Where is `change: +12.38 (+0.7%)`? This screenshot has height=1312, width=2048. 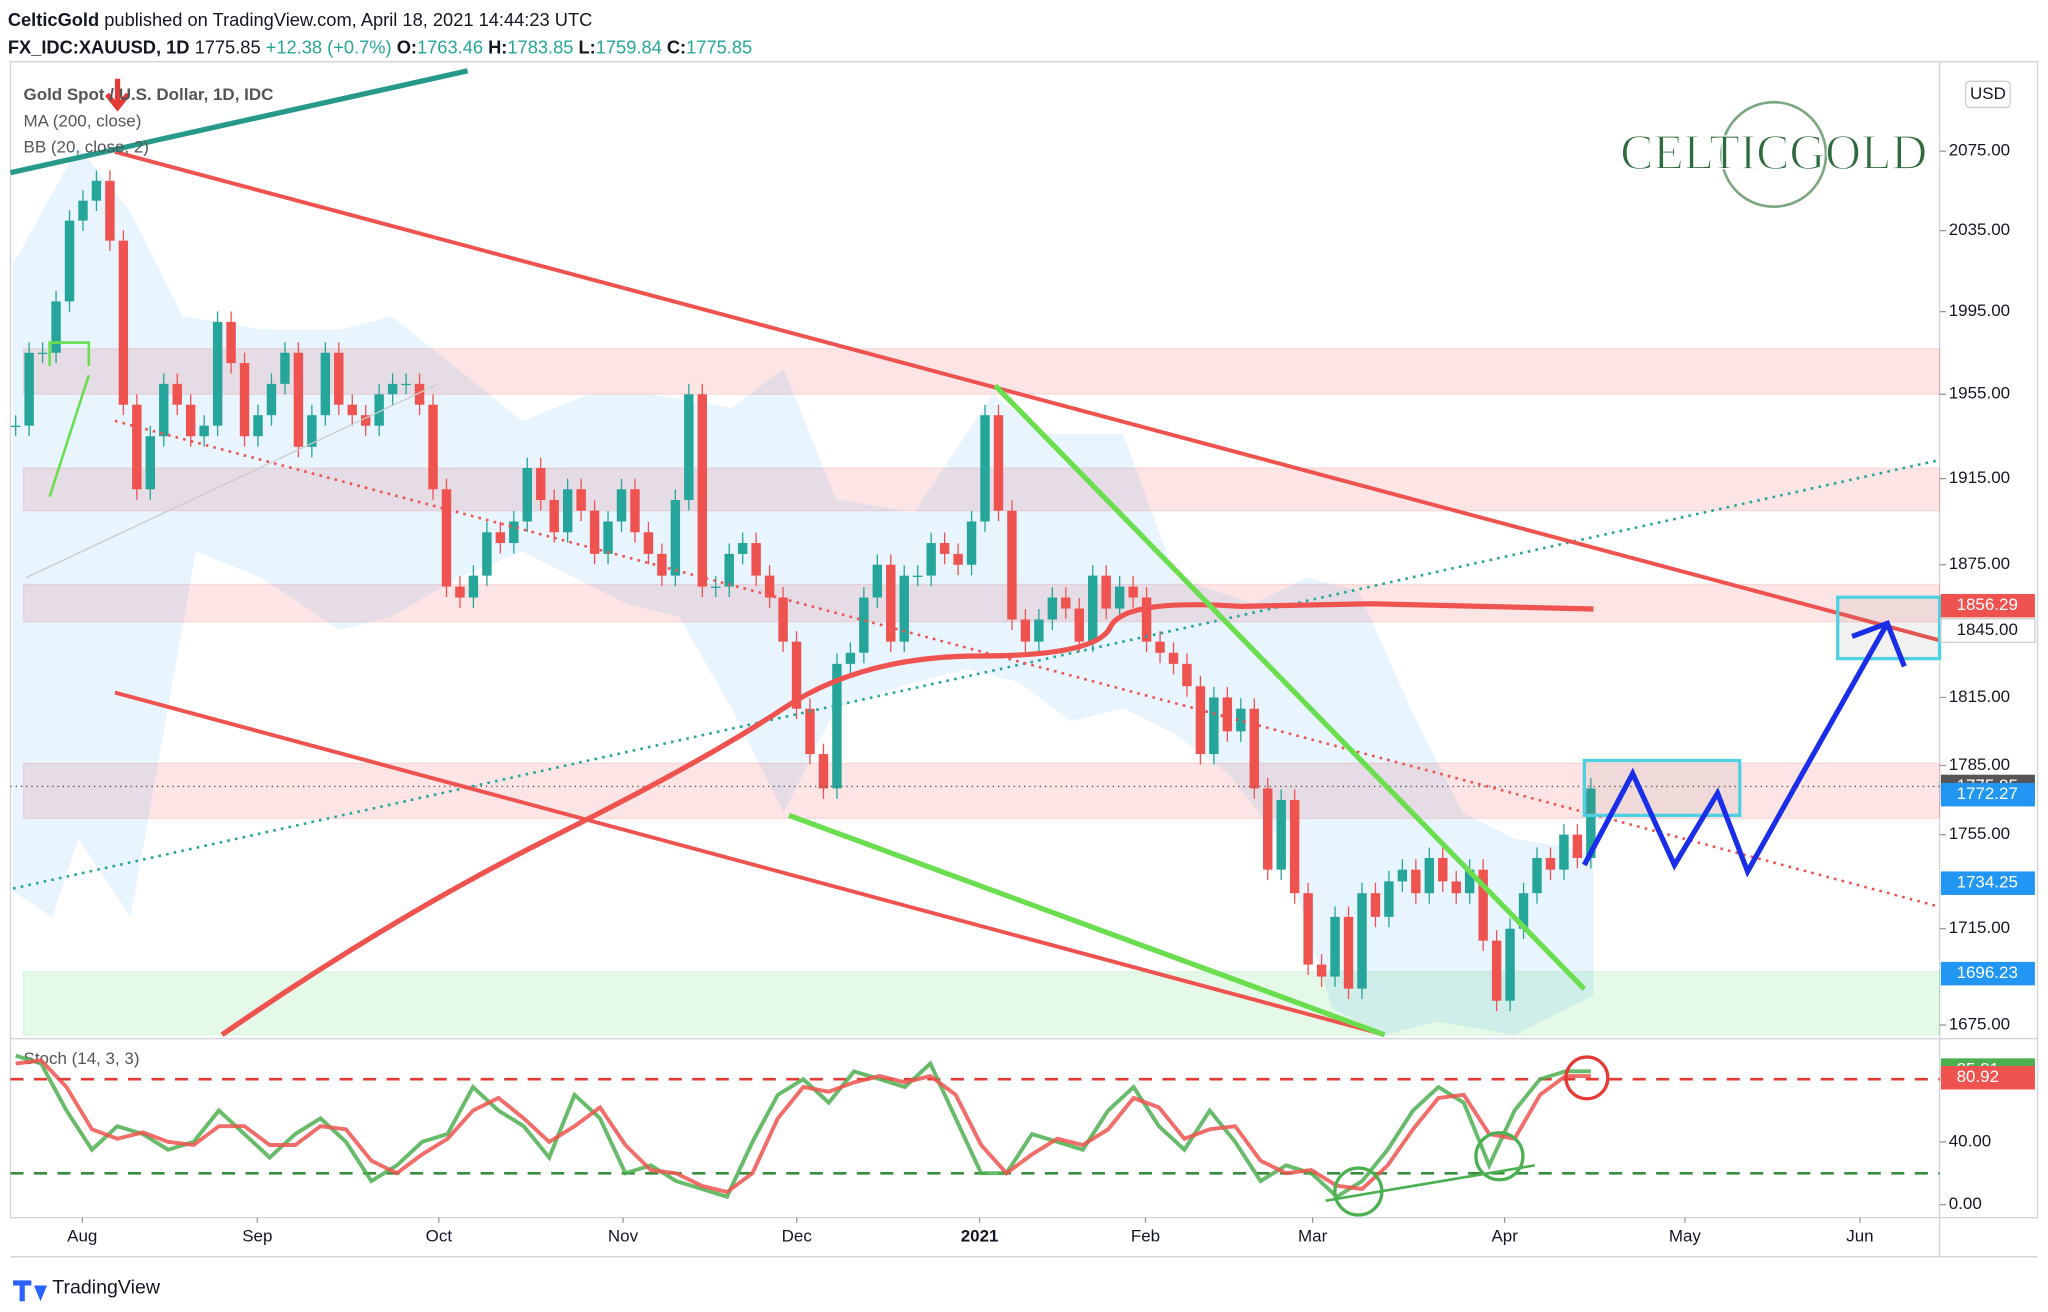
change: +12.38 (+0.7%) is located at coordinates (329, 46).